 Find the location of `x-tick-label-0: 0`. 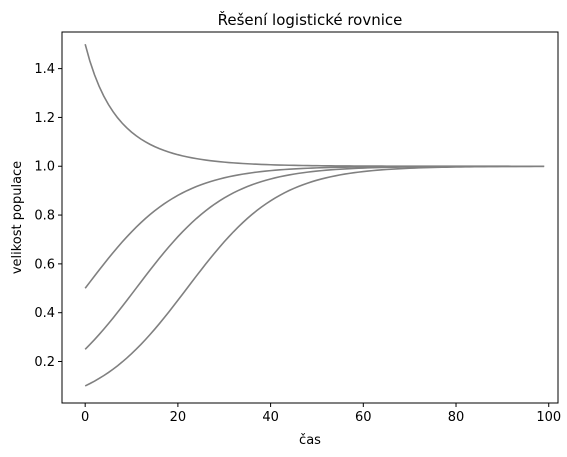

x-tick-label-0: 0 is located at coordinates (85, 417).